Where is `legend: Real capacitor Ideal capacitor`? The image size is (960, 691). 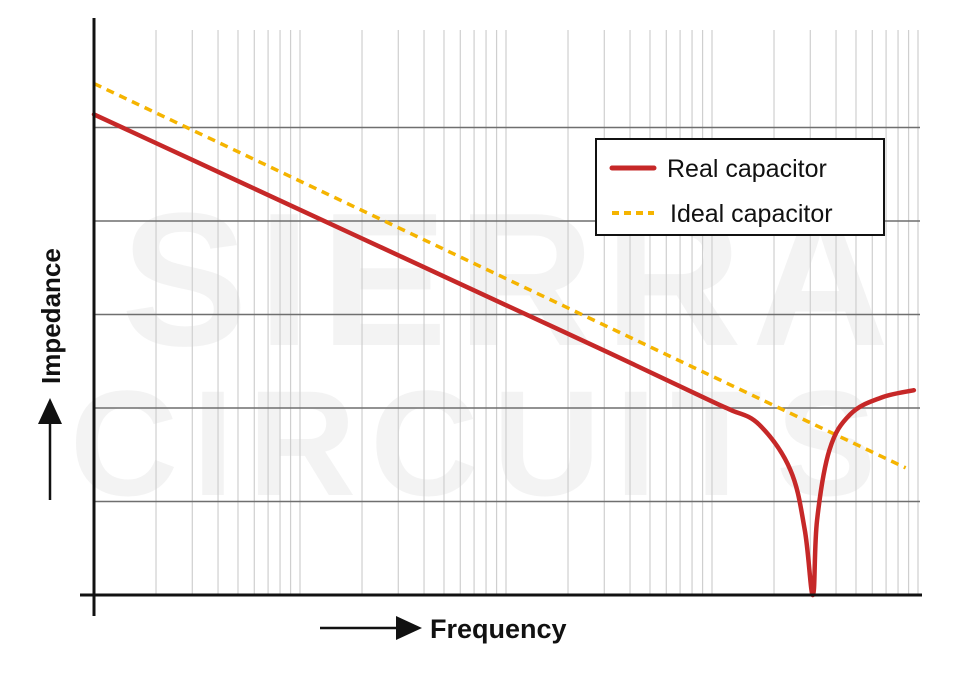 legend: Real capacitor Ideal capacitor is located at coordinates (740, 187).